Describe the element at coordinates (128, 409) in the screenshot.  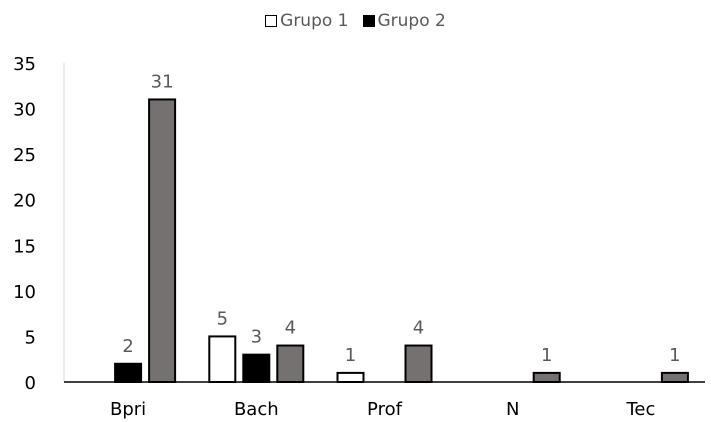
I see `x-tick-label: Bpri` at that location.